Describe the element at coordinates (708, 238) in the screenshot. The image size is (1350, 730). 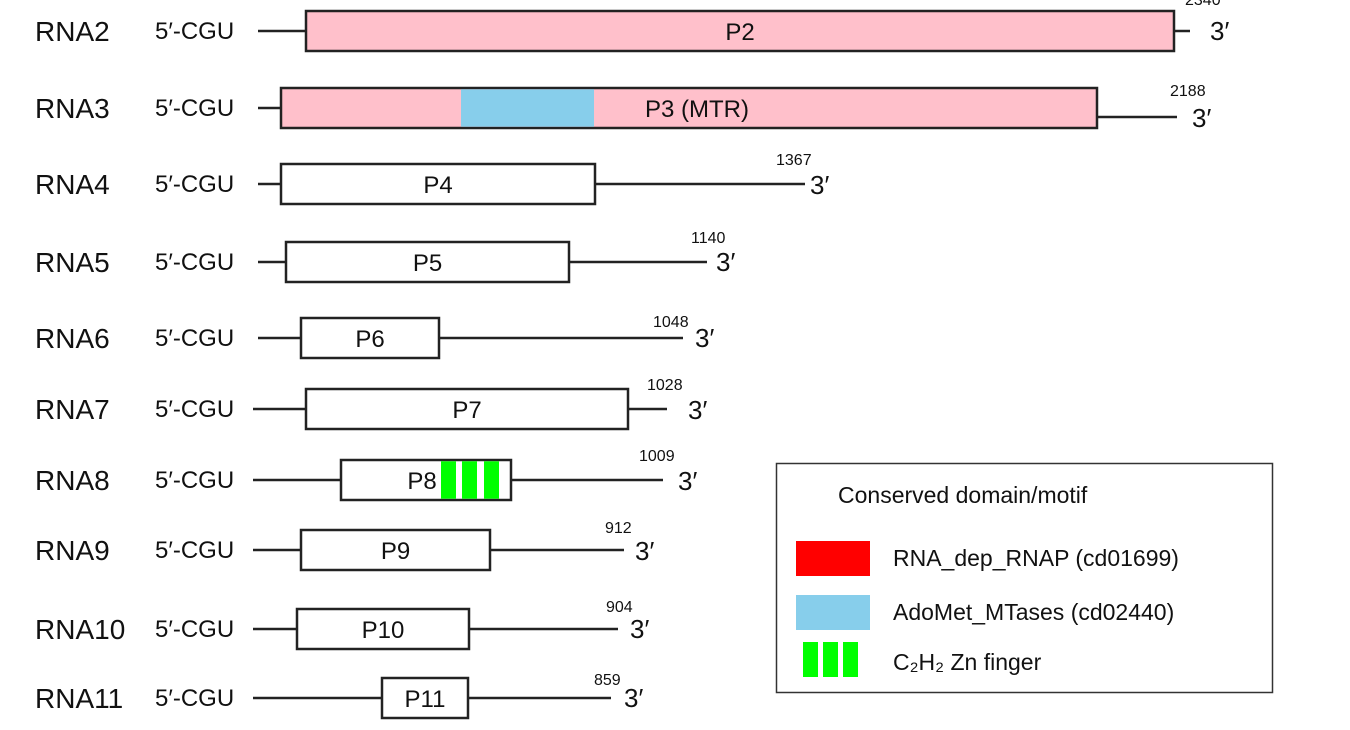
I see `length-label: 1140` at that location.